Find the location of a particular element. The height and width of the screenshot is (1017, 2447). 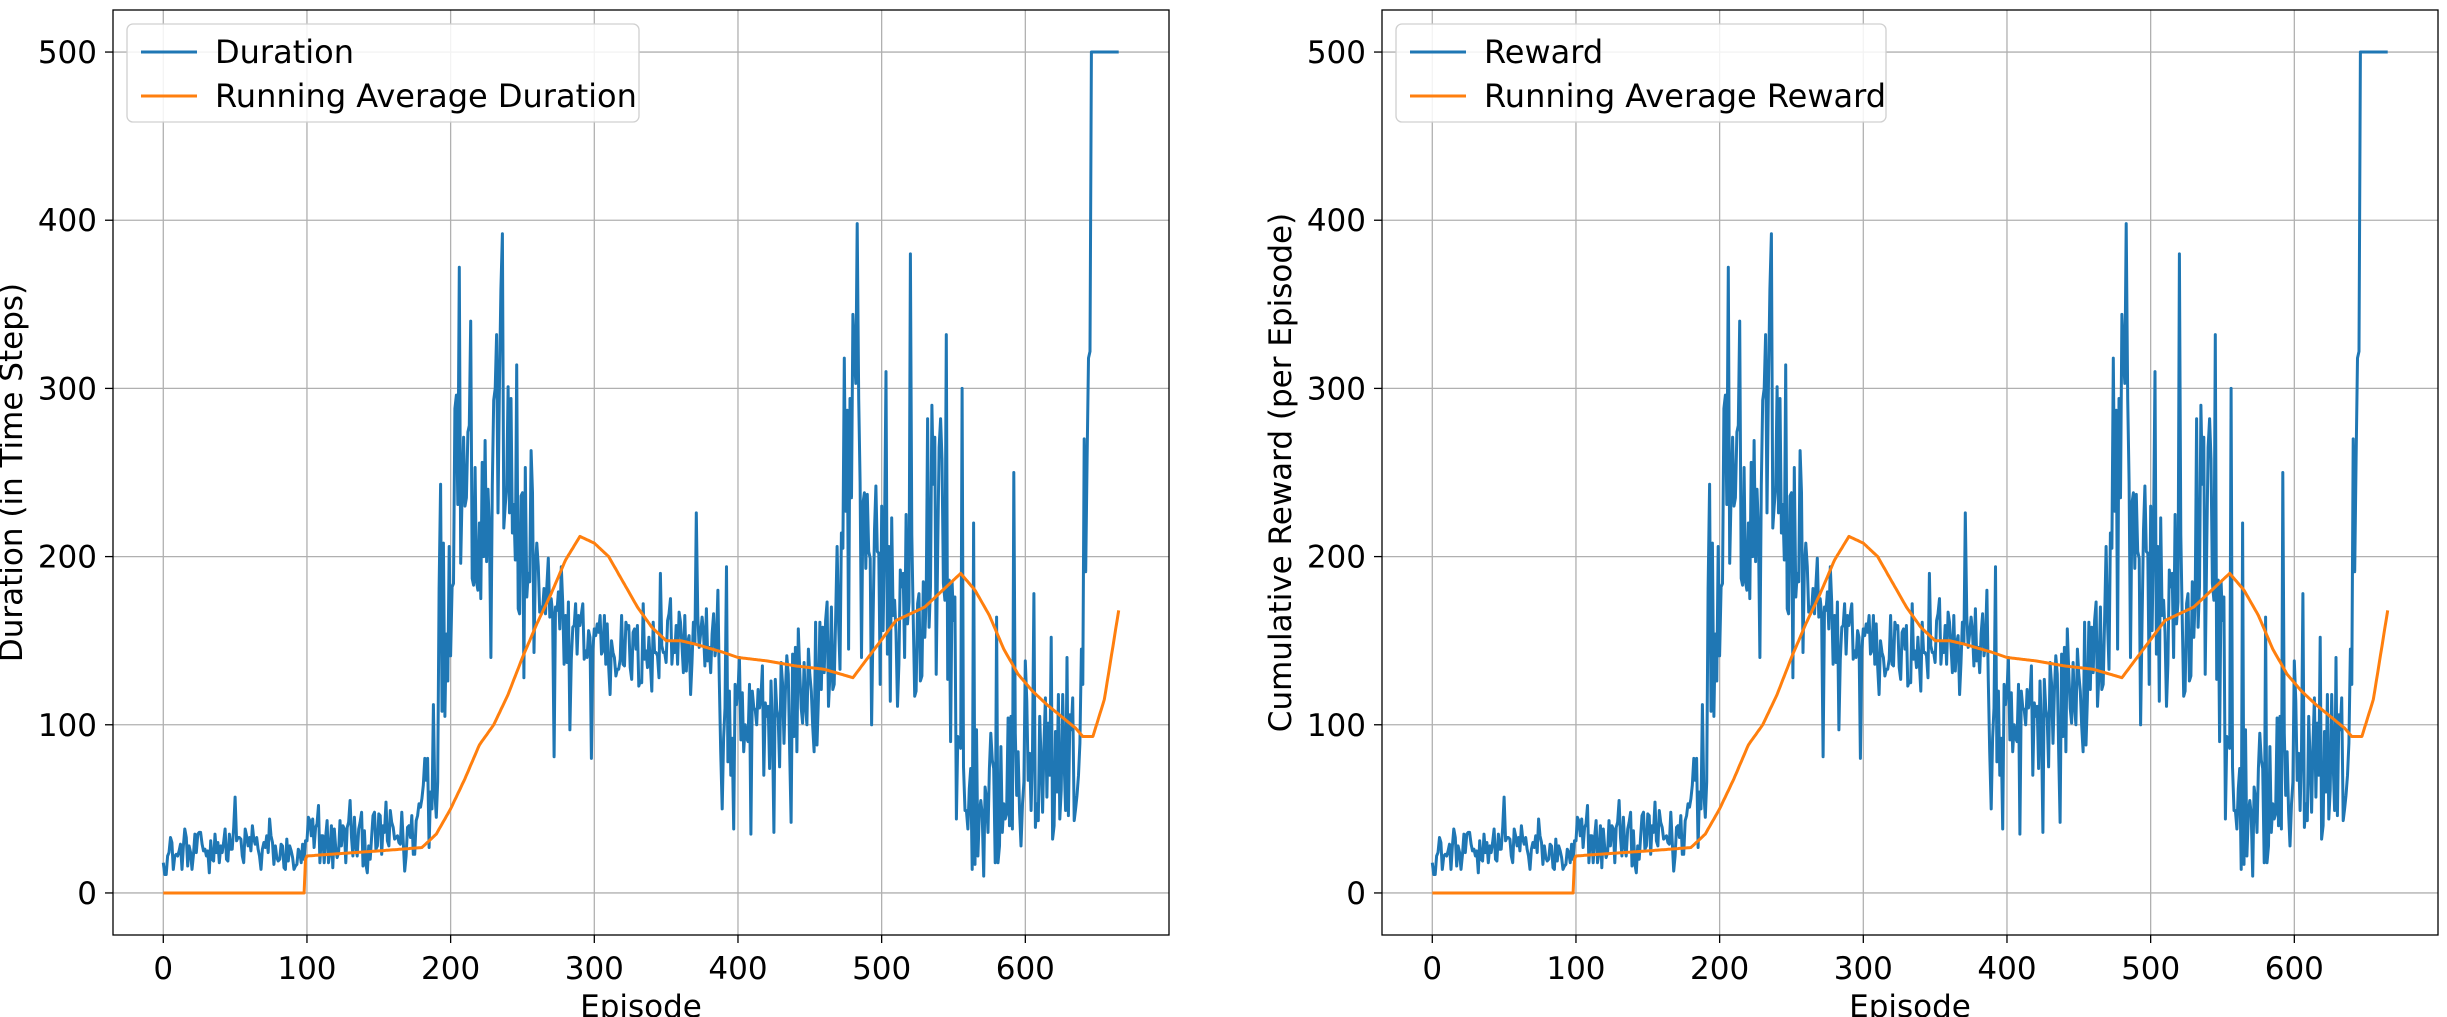

legend-entry-label: Running Average Duration is located at coordinates (426, 96).